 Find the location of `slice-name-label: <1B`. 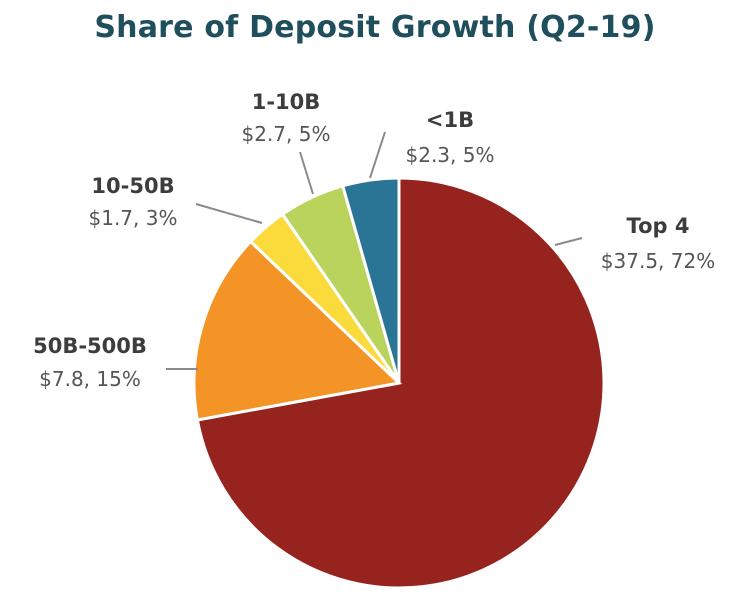

slice-name-label: <1B is located at coordinates (450, 120).